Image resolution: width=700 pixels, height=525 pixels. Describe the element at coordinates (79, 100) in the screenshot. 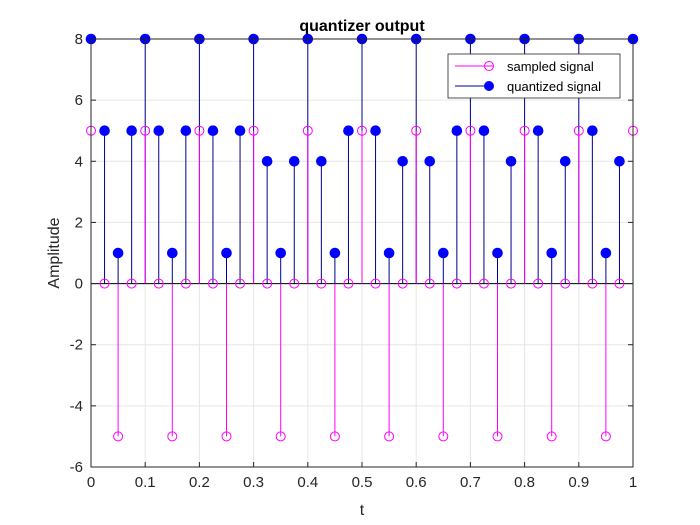

I see `y-tick-label: 6` at that location.